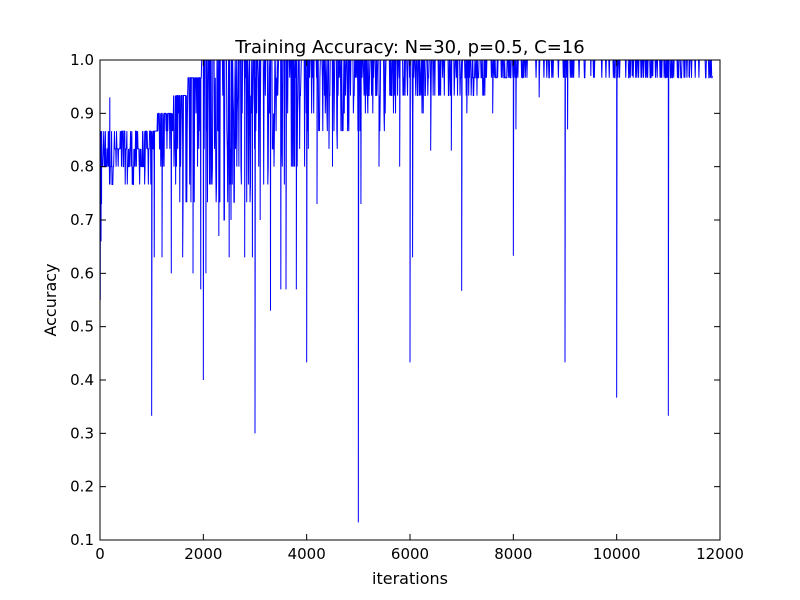 The width and height of the screenshot is (800, 600). What do you see at coordinates (82, 60) in the screenshot?
I see `y-tick-label: 1.0` at bounding box center [82, 60].